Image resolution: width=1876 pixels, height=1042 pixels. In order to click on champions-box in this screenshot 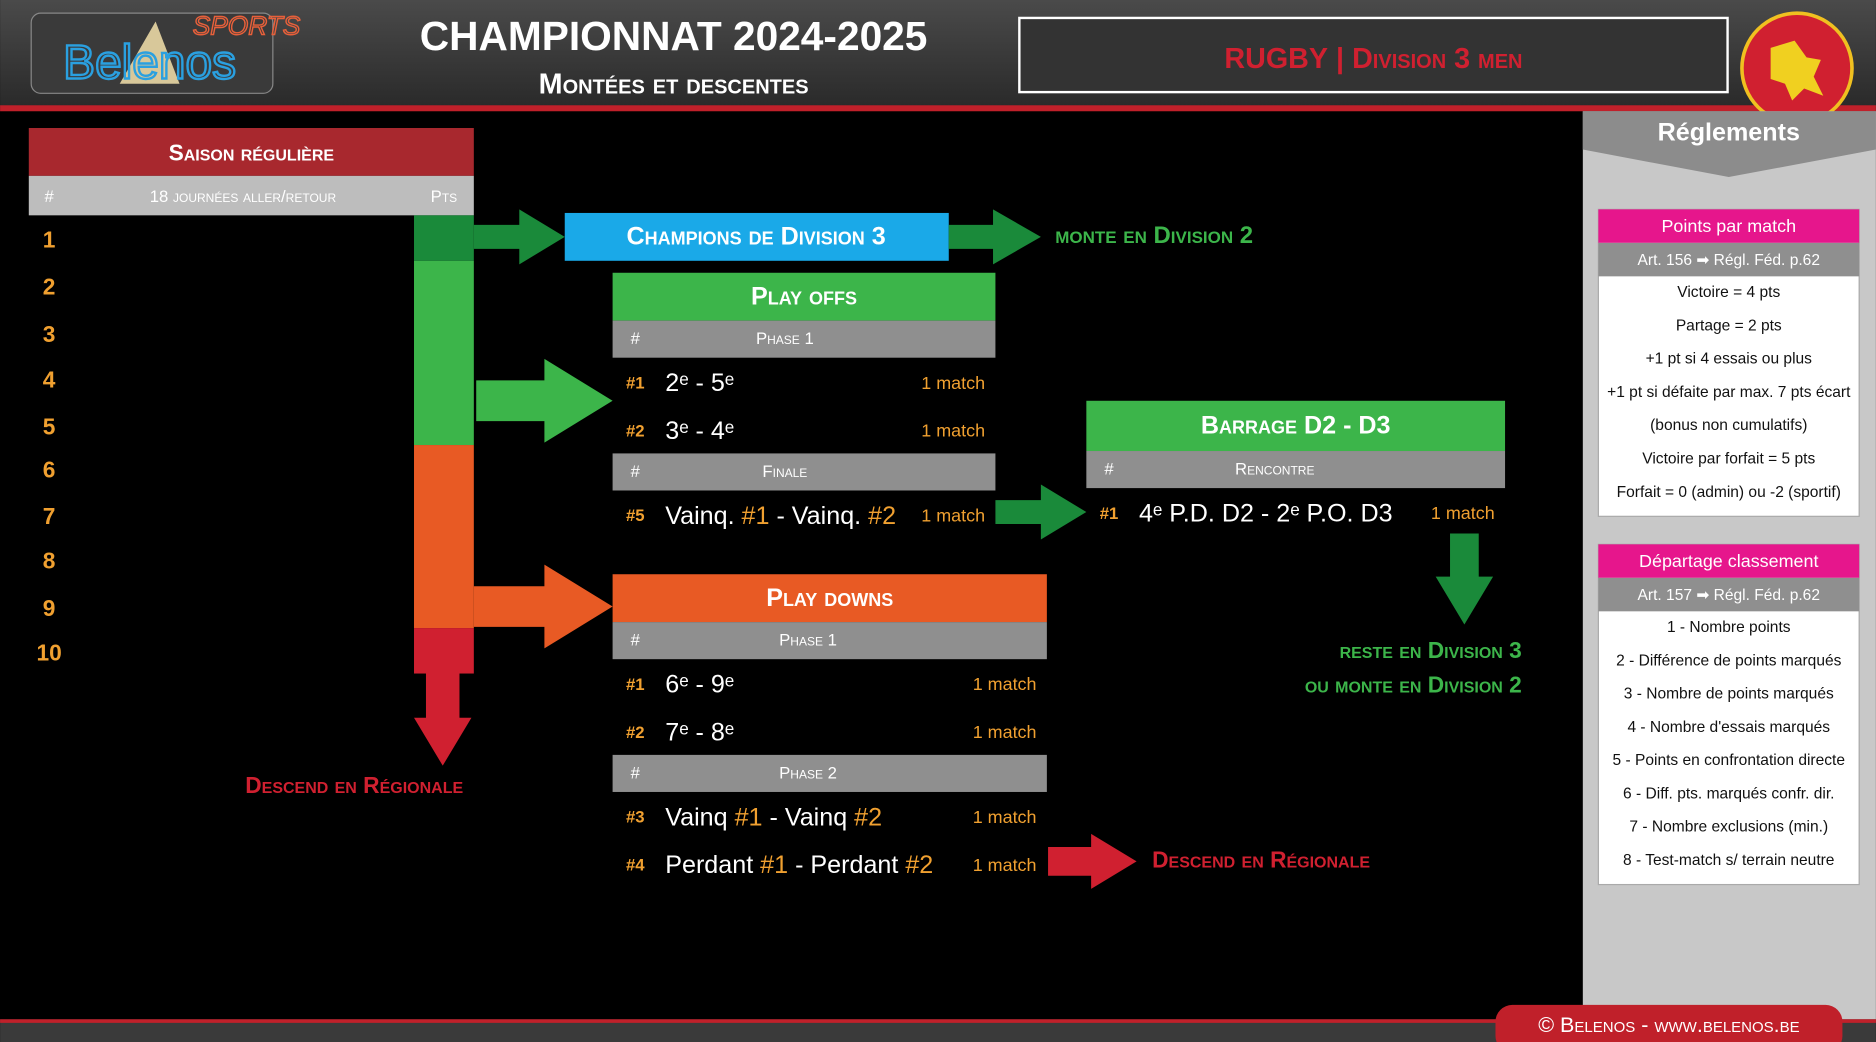, I will do `click(756, 236)`.